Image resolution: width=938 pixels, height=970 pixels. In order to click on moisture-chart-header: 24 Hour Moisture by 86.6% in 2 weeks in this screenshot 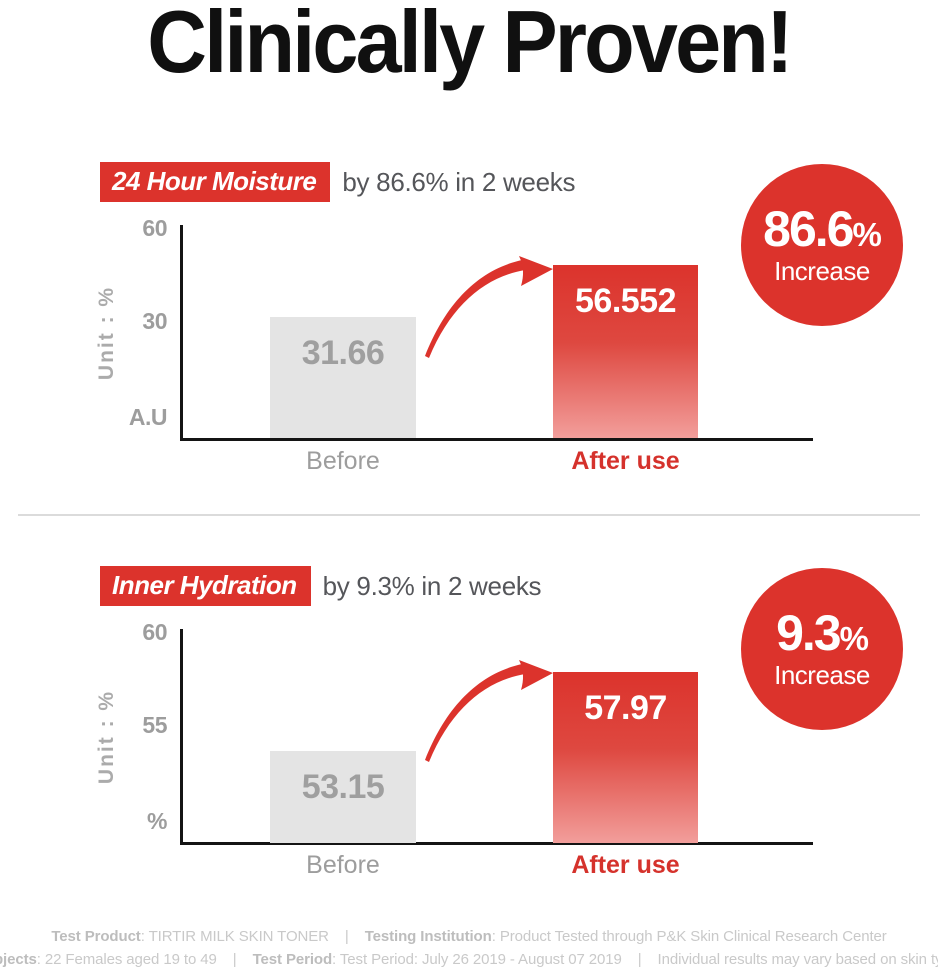, I will do `click(337, 182)`.